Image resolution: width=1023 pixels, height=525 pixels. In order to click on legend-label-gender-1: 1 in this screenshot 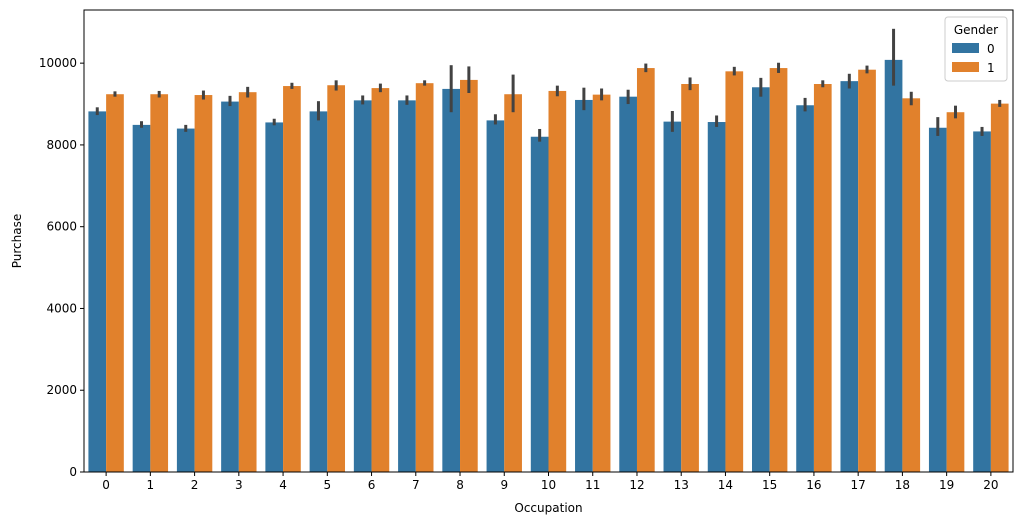, I will do `click(991, 68)`.